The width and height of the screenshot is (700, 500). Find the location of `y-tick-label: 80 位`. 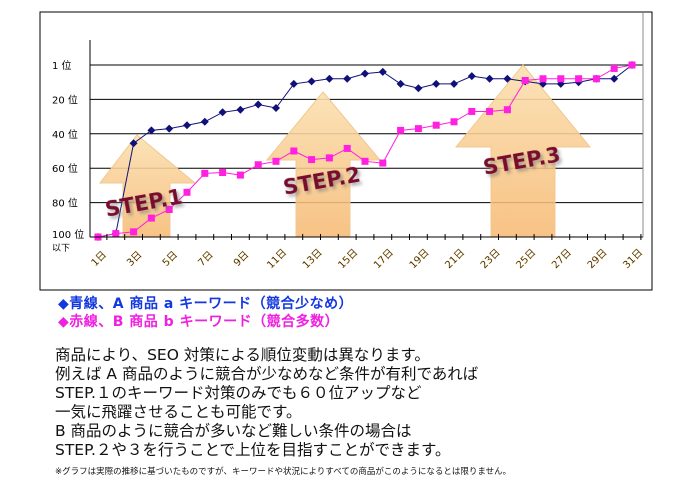

y-tick-label: 80 位 is located at coordinates (65, 203).